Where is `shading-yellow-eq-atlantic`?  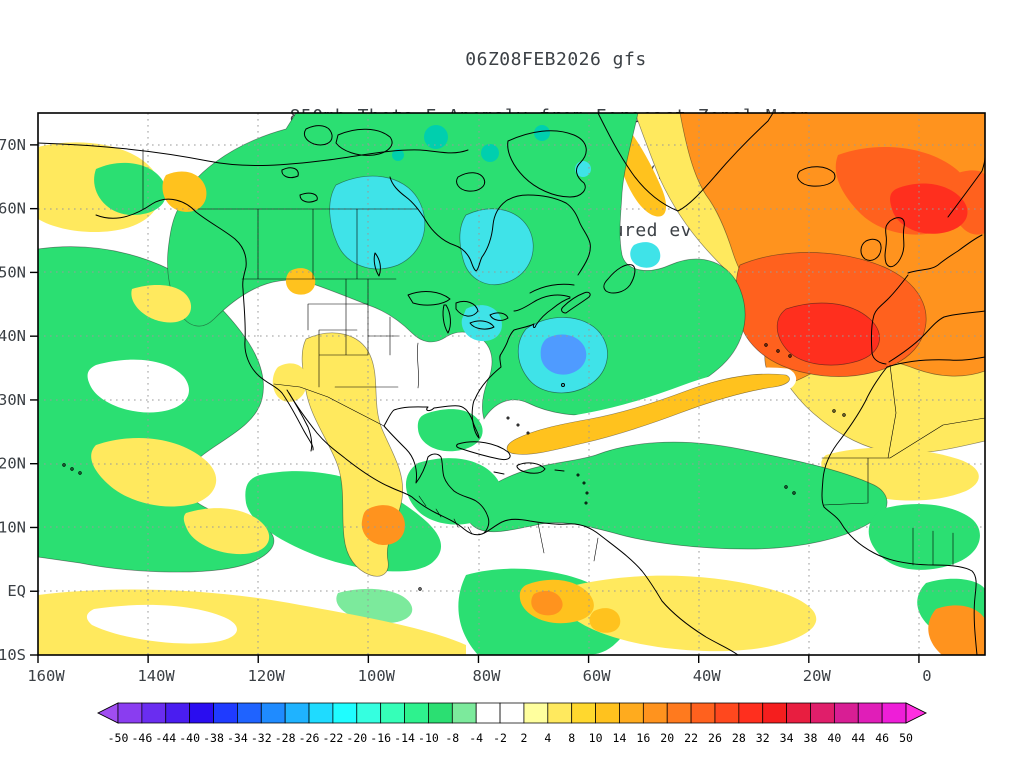
shading-yellow-eq-atlantic is located at coordinates (690, 613).